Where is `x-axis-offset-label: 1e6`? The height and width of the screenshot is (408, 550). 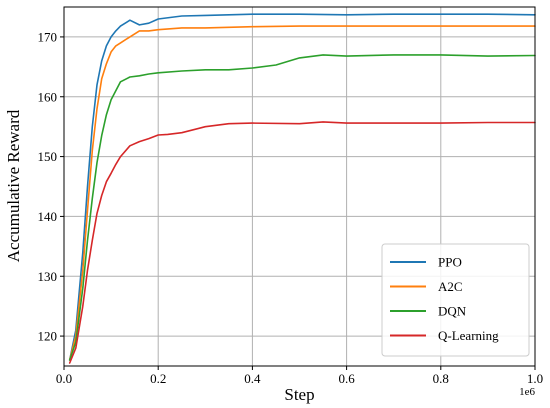 x-axis-offset-label: 1e6 is located at coordinates (527, 392).